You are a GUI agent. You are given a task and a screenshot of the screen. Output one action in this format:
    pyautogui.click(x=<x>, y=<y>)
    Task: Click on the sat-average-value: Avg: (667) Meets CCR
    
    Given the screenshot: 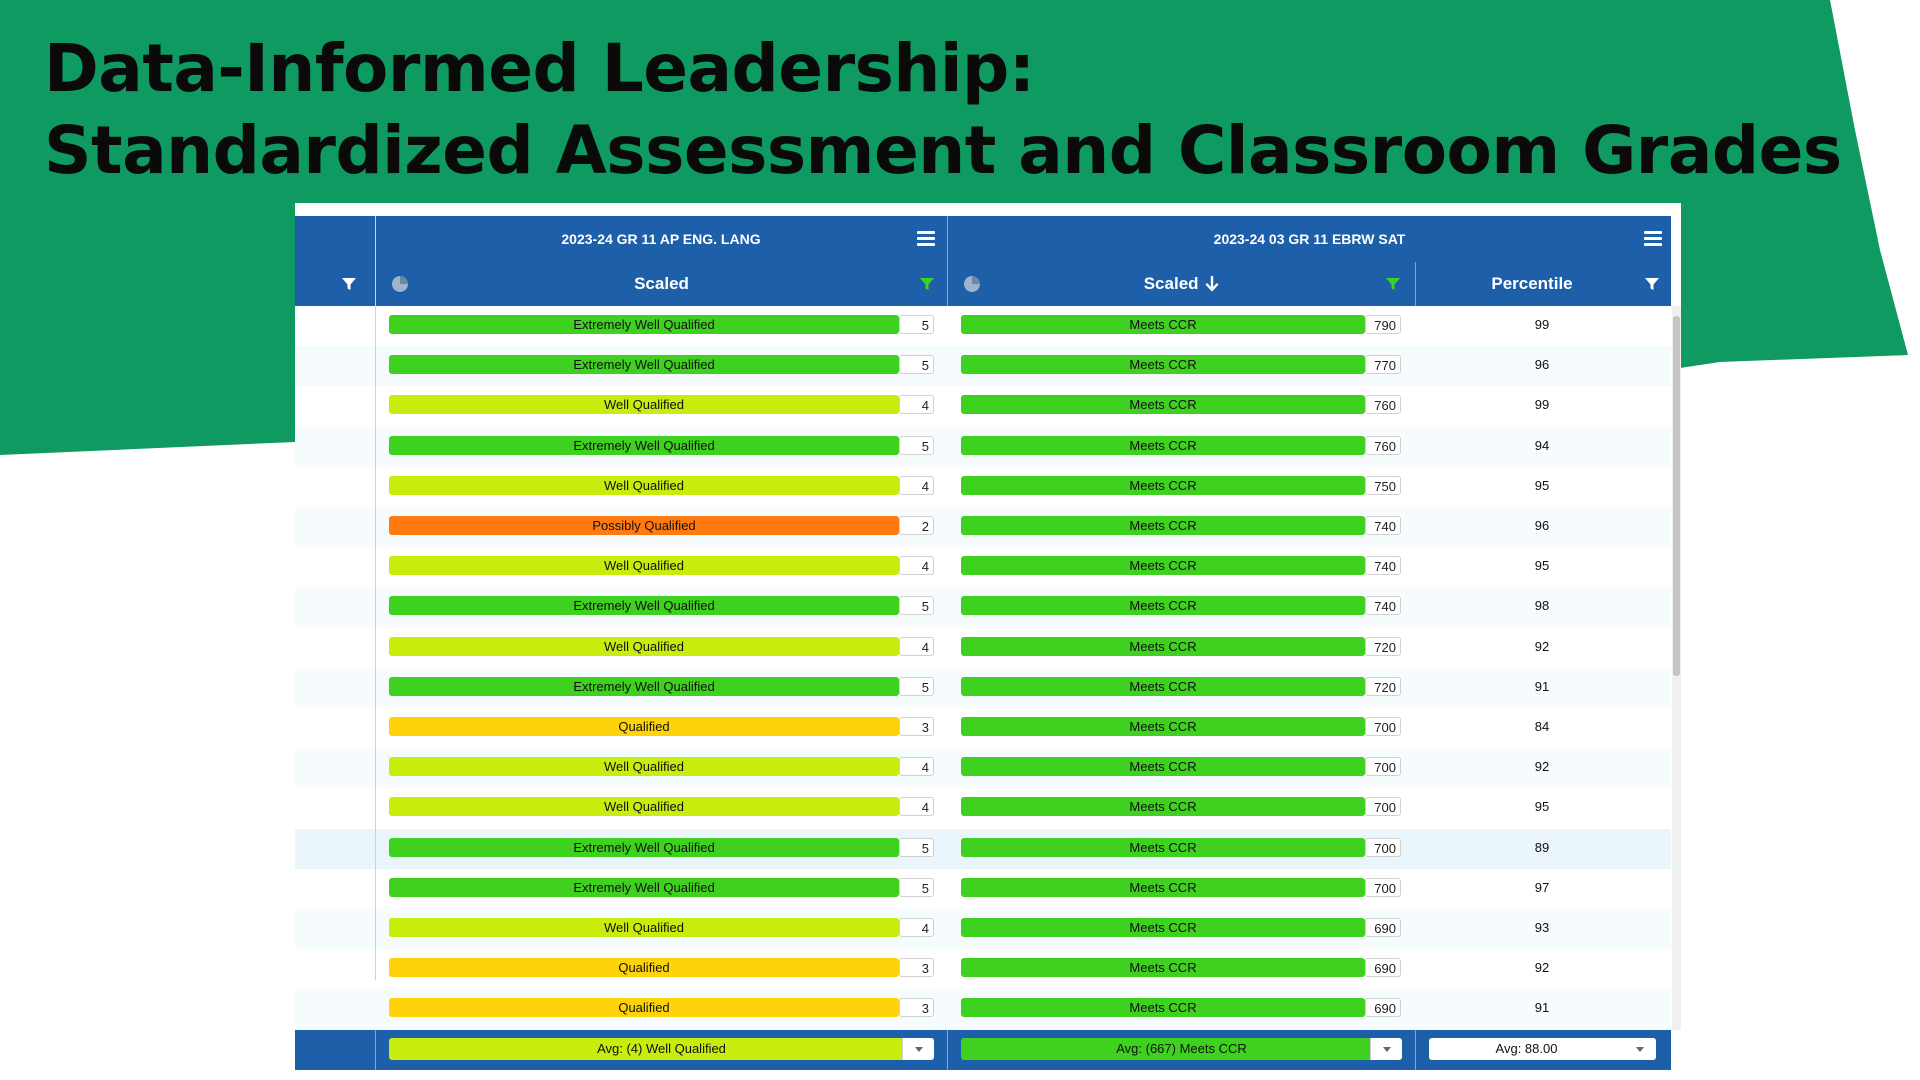 What is the action you would take?
    pyautogui.click(x=1181, y=1048)
    